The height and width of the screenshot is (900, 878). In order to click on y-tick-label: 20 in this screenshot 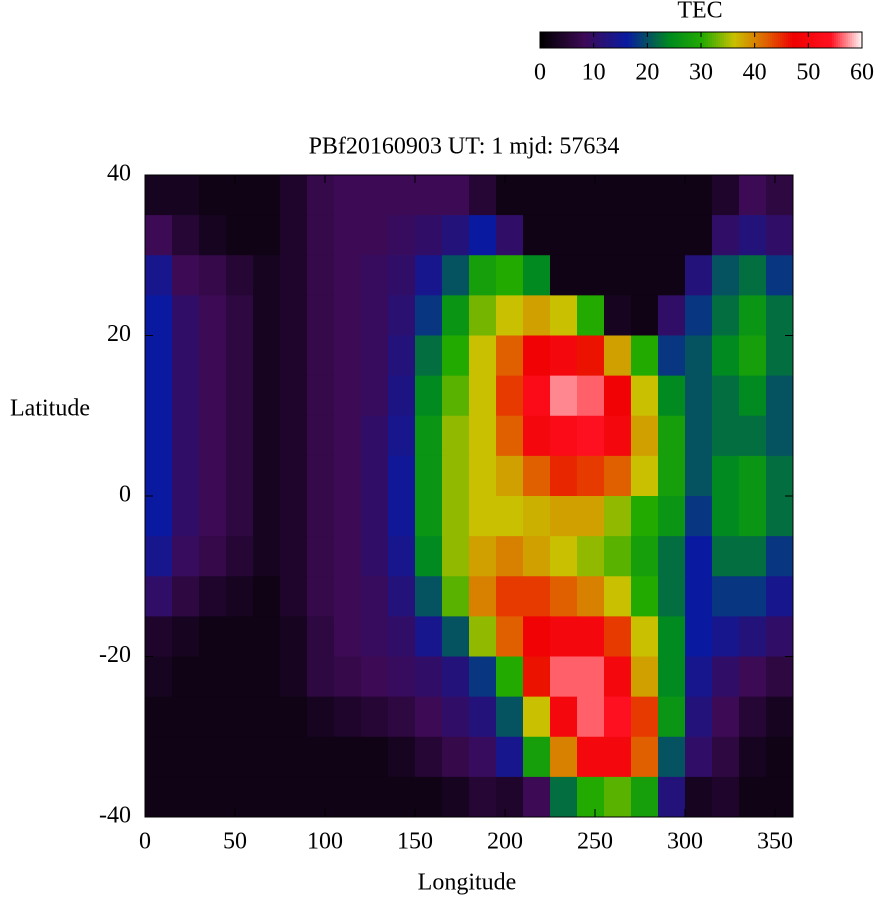, I will do `click(119, 334)`.